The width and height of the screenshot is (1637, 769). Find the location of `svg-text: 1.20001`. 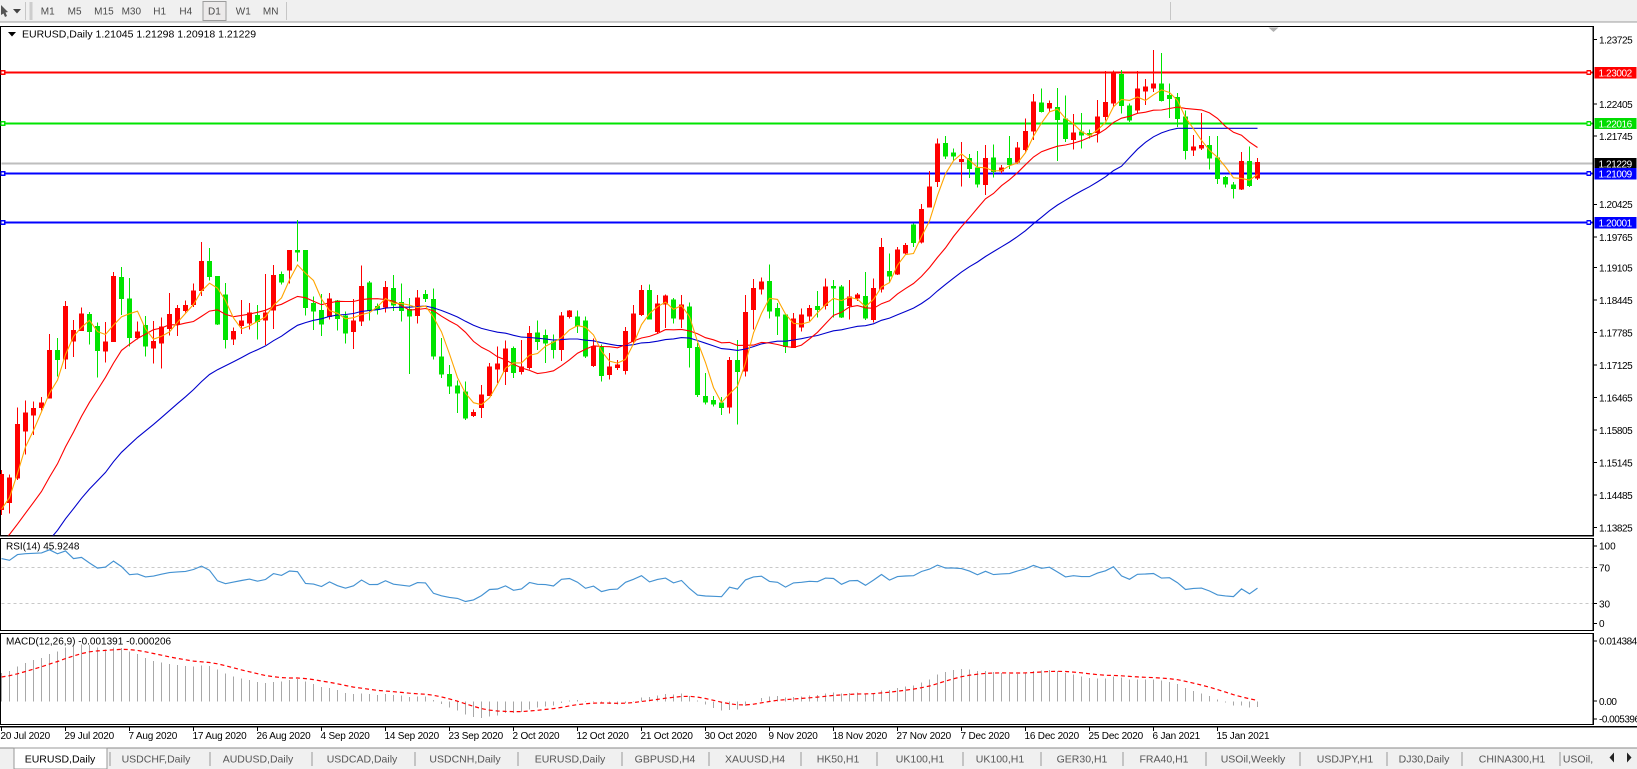

svg-text: 1.20001 is located at coordinates (1616, 223).